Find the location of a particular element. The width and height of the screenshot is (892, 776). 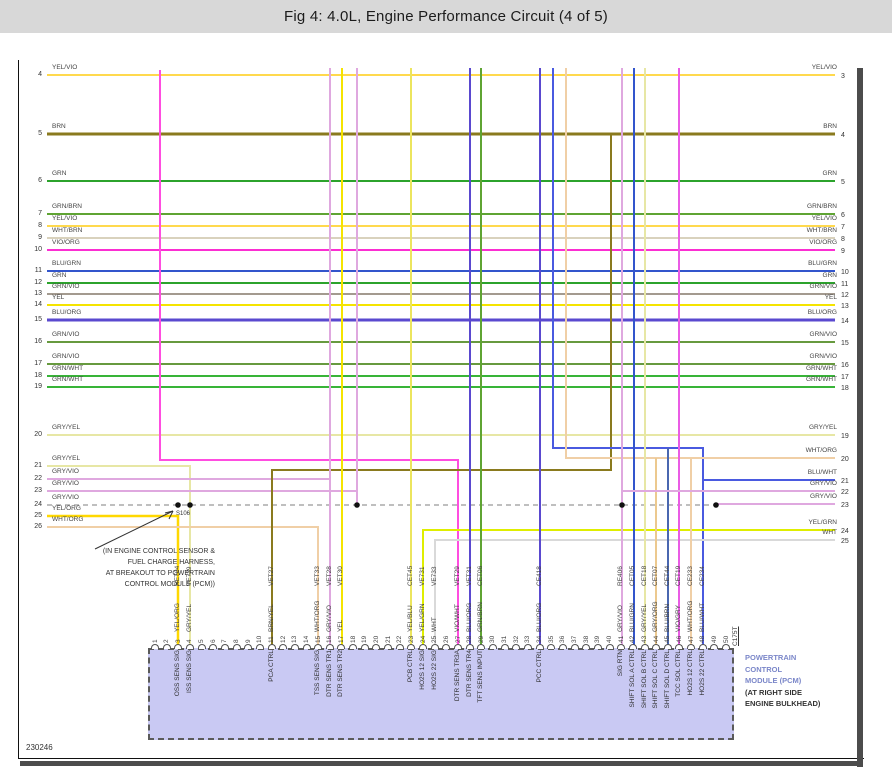

pin-signal-name: DTR SENS TR2 is located at coordinates (341, 673).